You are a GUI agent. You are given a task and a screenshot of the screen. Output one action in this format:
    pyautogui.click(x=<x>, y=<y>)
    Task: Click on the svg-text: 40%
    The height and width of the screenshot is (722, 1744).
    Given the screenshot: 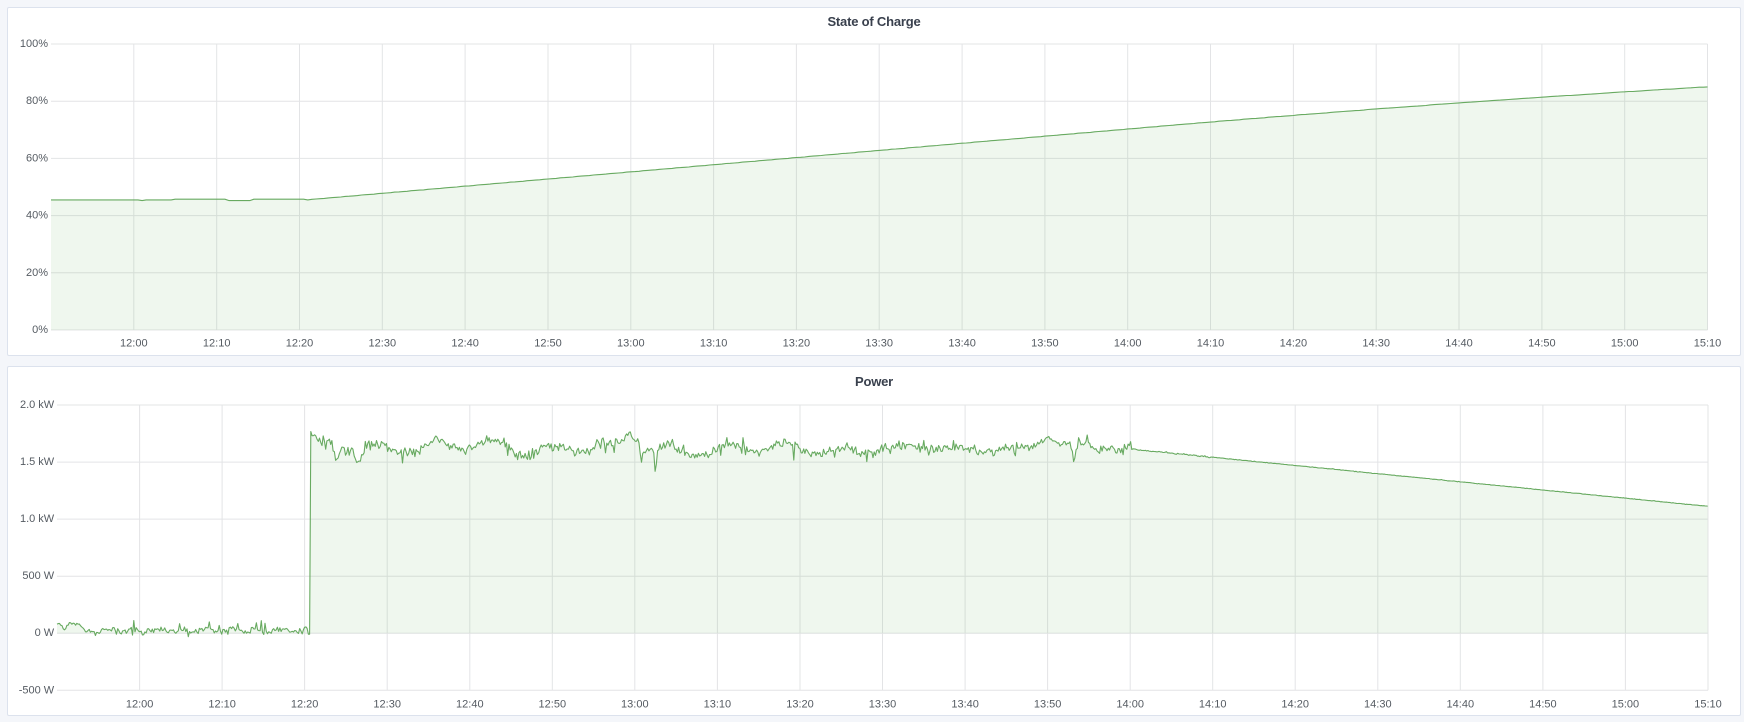 What is the action you would take?
    pyautogui.click(x=37, y=216)
    